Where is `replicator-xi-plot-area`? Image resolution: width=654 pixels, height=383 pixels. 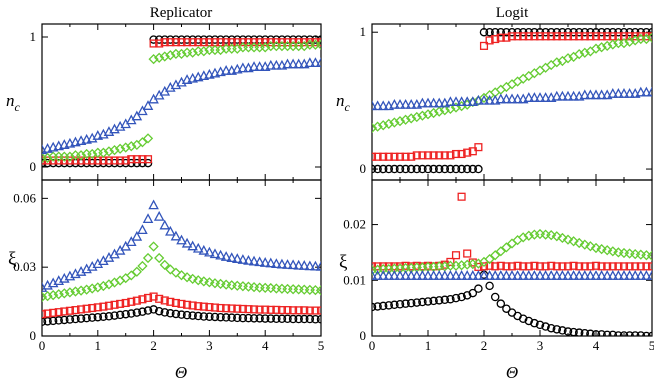 replicator-xi-plot-area is located at coordinates (181, 263).